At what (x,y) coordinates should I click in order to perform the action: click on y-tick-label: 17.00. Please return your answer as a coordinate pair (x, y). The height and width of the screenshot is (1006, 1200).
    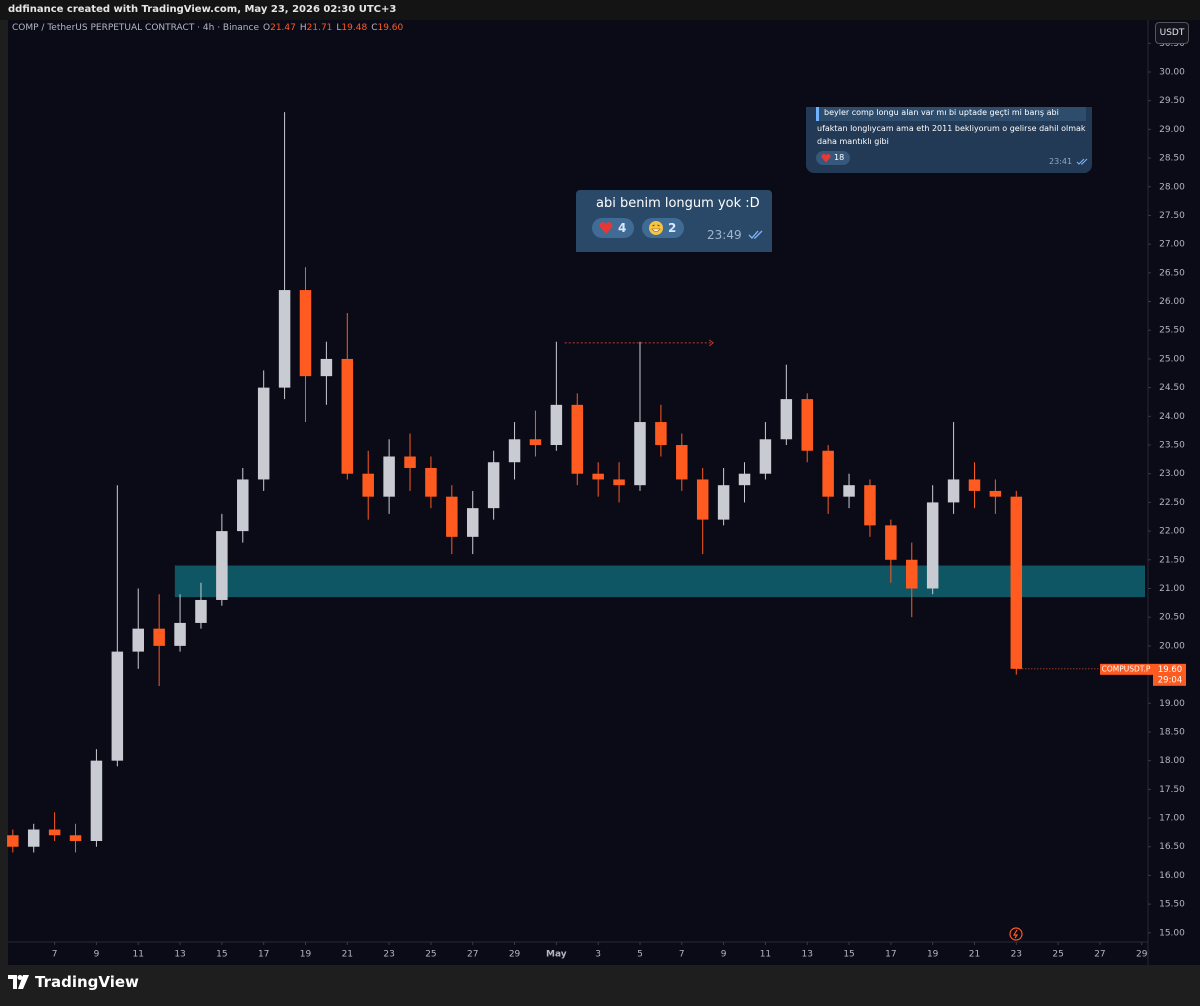
    Looking at the image, I should click on (1172, 819).